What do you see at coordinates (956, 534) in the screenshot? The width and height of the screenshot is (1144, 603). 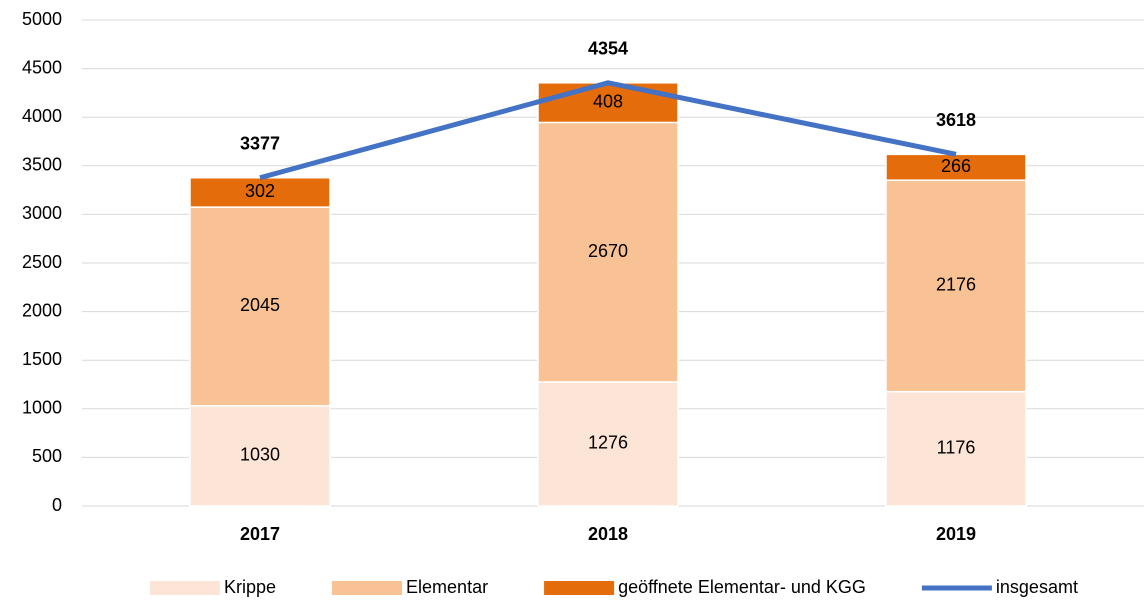 I see `x-tick-label: 2019` at bounding box center [956, 534].